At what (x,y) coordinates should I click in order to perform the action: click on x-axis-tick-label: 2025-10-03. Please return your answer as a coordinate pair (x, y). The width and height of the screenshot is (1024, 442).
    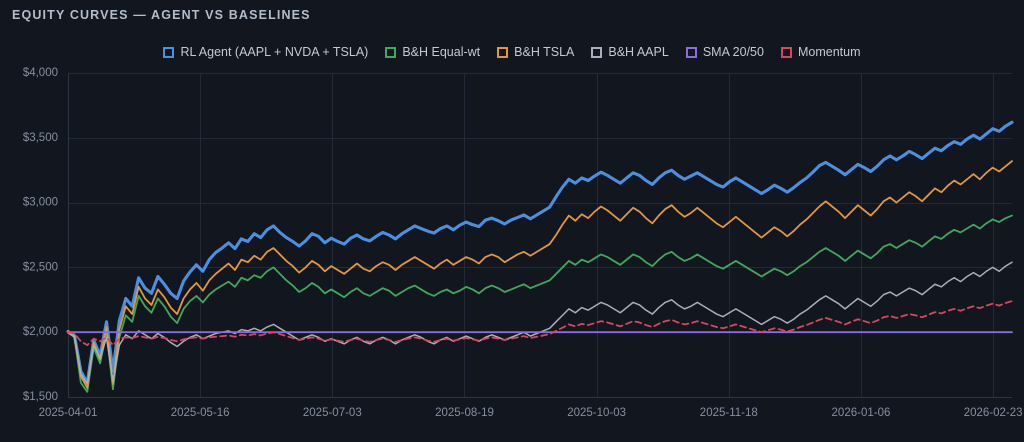
    Looking at the image, I should click on (596, 413).